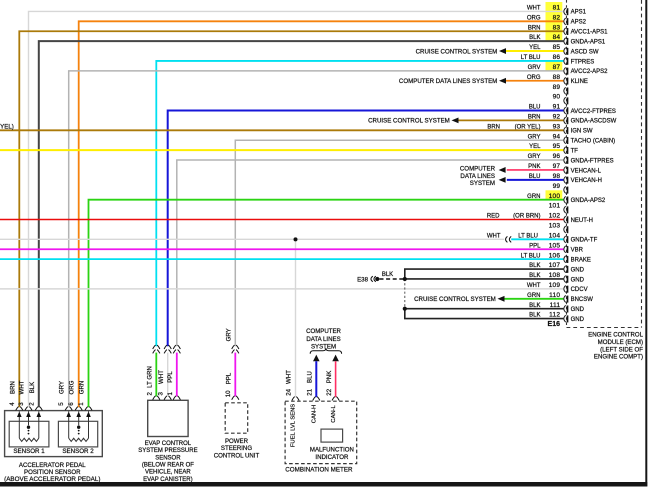  Describe the element at coordinates (585, 52) in the screenshot. I see `svg-text: ASCD SW` at that location.